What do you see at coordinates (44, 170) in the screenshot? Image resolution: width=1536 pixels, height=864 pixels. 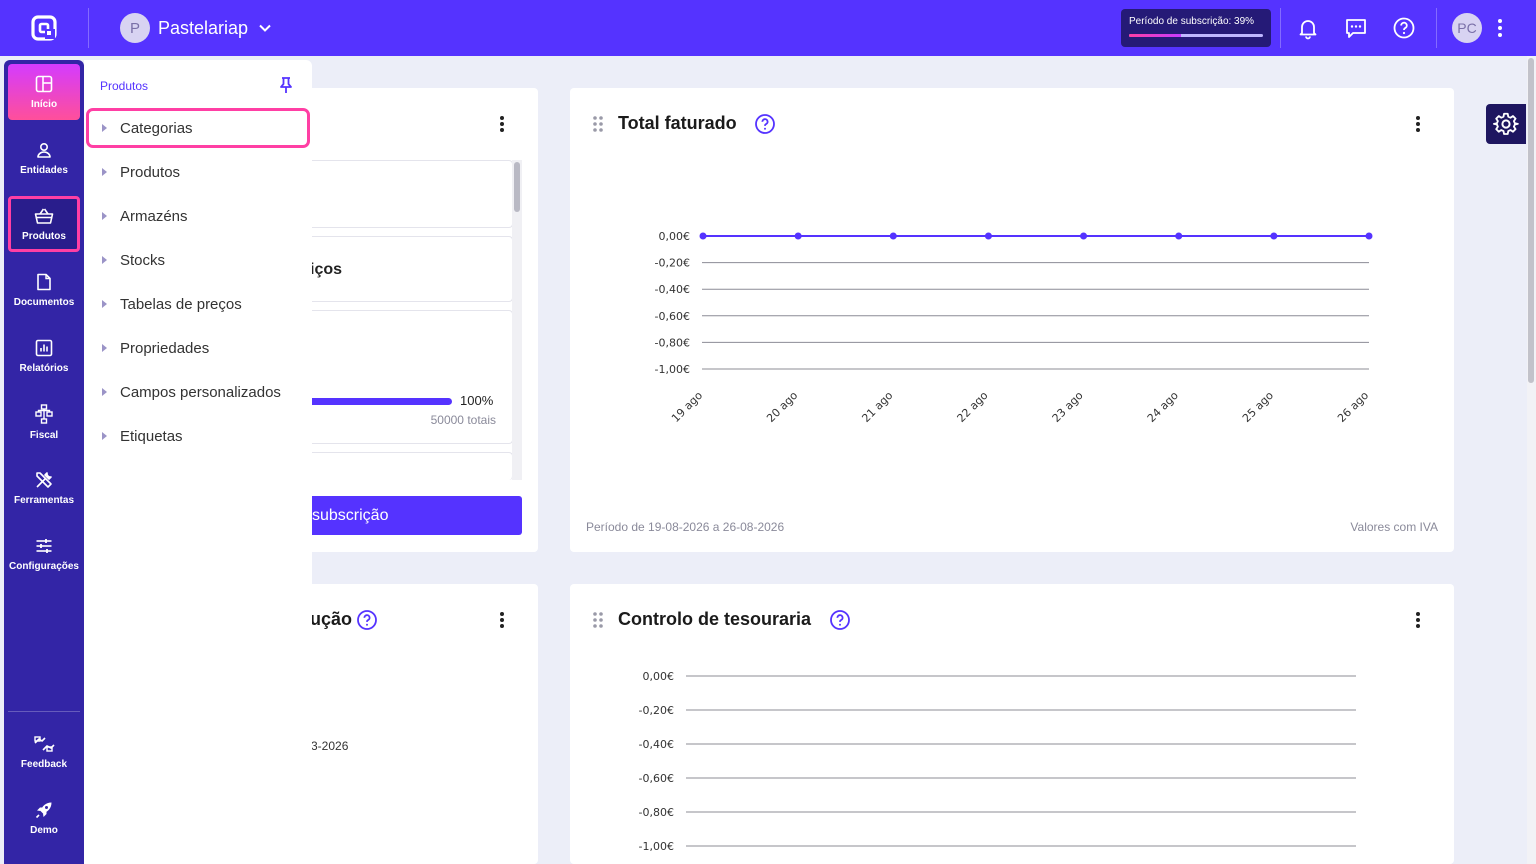 I see `sidebar-item-label: Entidades` at bounding box center [44, 170].